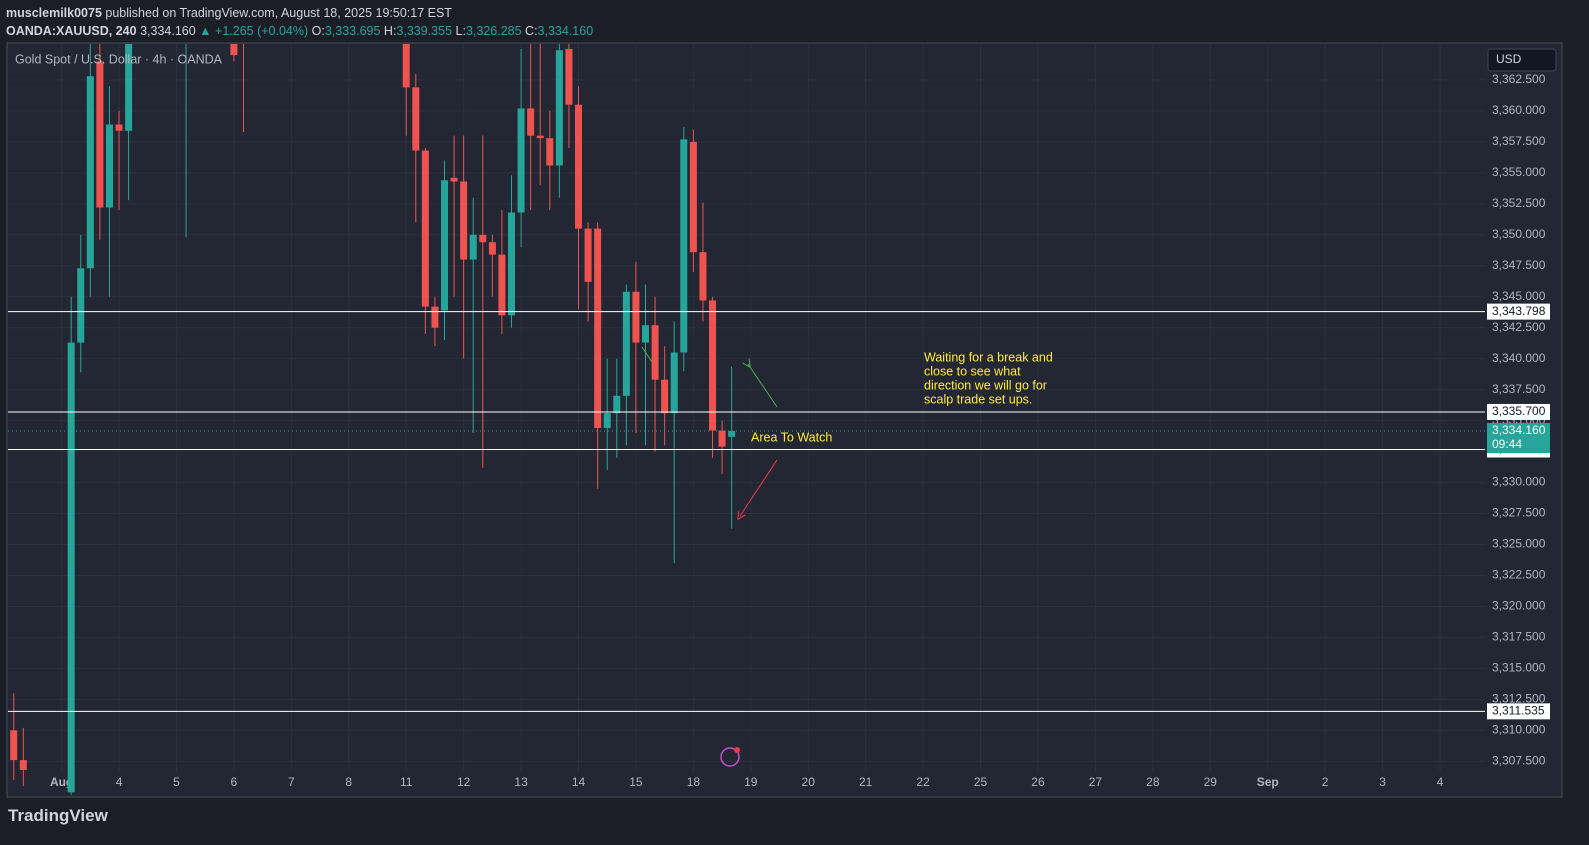 The height and width of the screenshot is (845, 1589). Describe the element at coordinates (579, 782) in the screenshot. I see `x-tick-label: 14` at that location.